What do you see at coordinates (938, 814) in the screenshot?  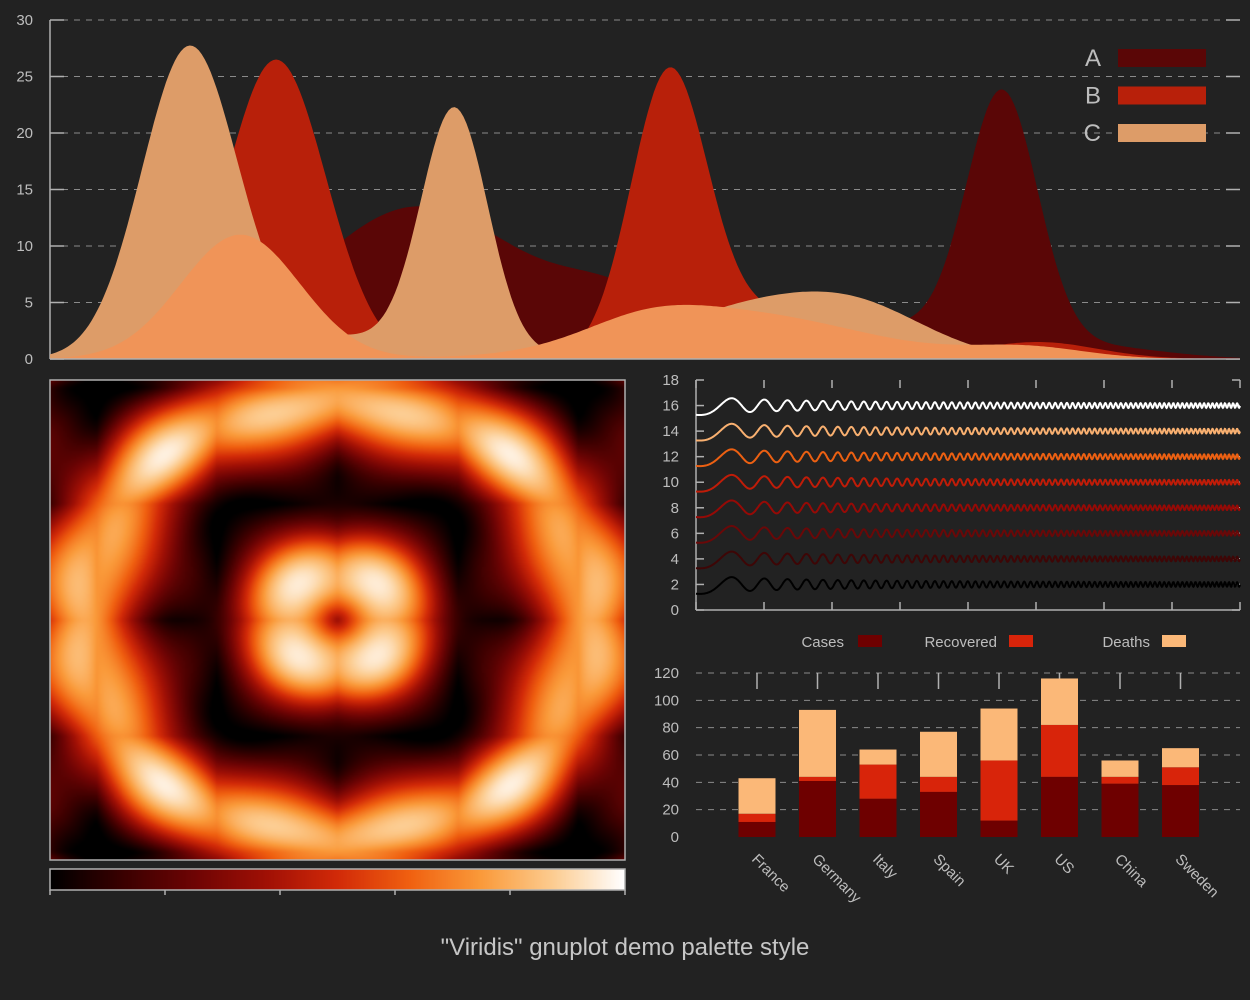 I see `bar-cases-spain` at bounding box center [938, 814].